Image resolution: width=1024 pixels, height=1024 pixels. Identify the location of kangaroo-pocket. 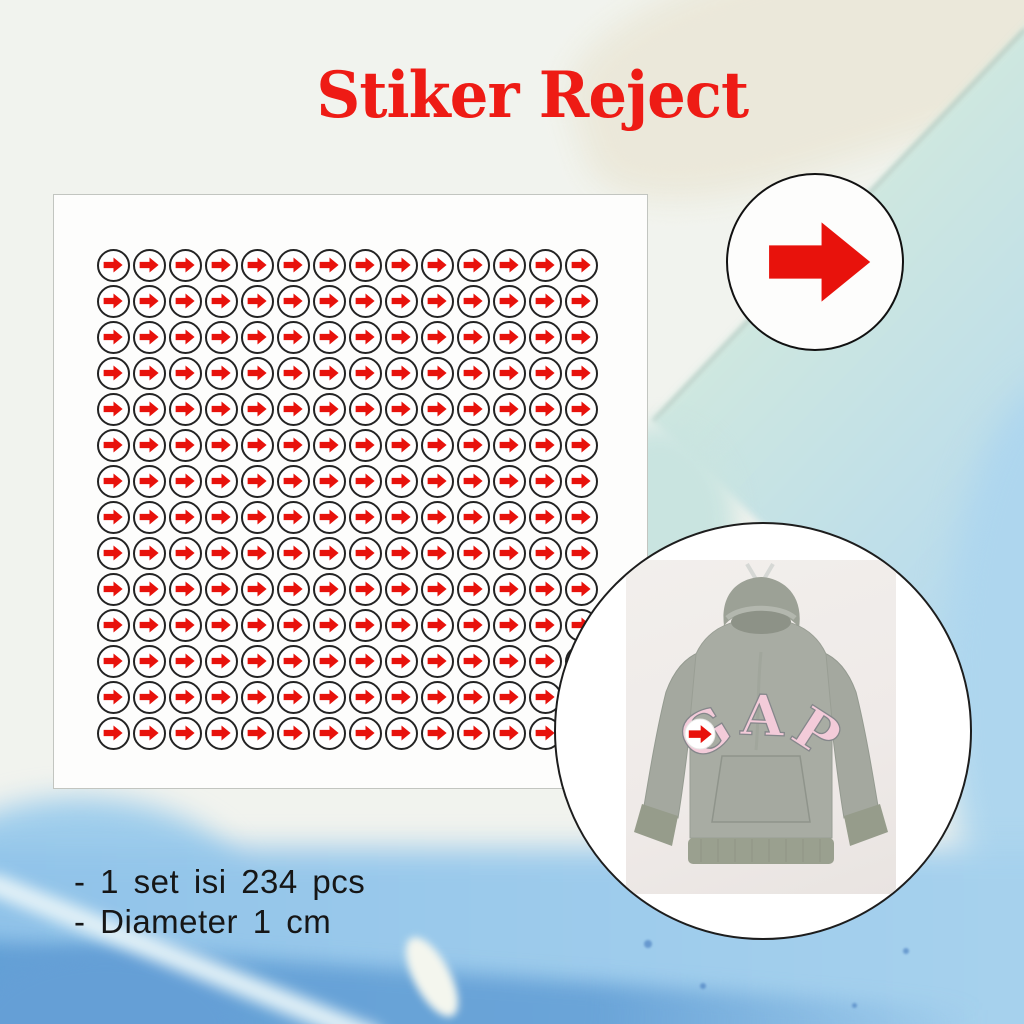
(761, 789).